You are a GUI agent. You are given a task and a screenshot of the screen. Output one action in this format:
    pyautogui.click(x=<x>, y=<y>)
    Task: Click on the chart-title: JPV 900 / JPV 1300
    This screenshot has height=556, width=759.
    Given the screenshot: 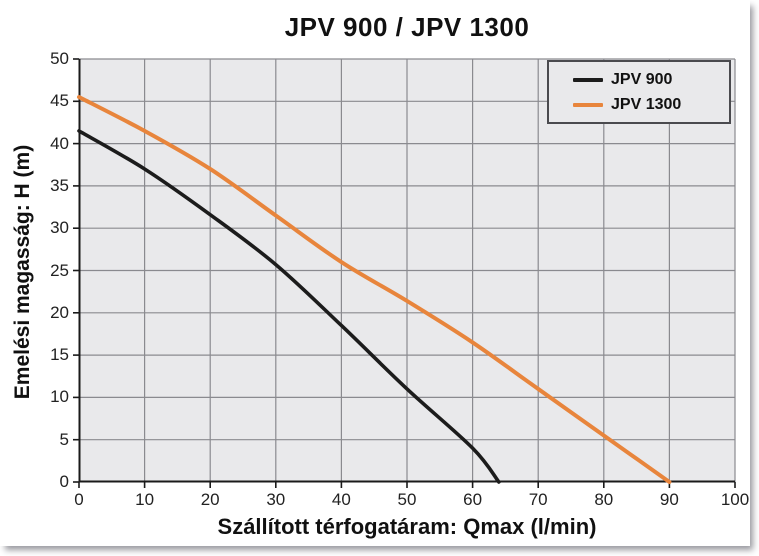 What is the action you would take?
    pyautogui.click(x=407, y=27)
    